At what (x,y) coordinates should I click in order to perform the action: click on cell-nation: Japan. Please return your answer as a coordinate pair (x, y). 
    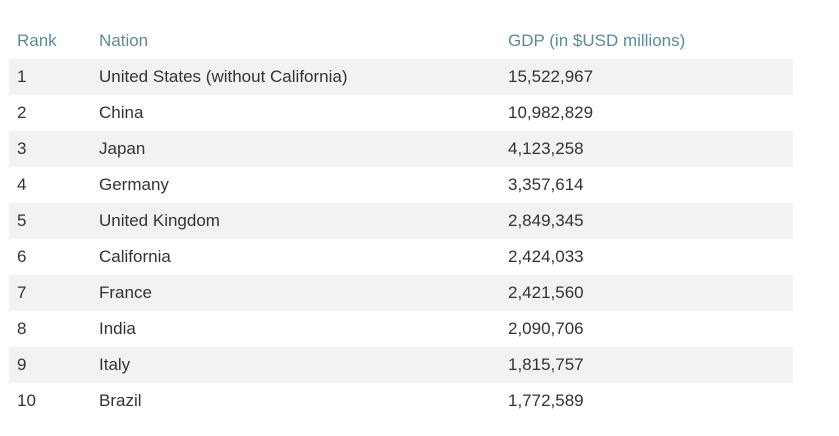
    Looking at the image, I should click on (295, 149).